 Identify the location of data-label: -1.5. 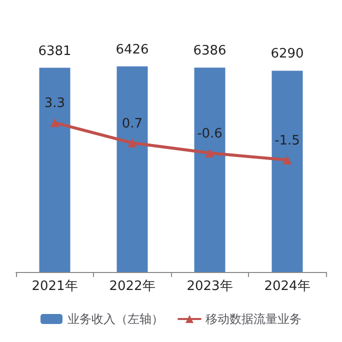
(287, 141).